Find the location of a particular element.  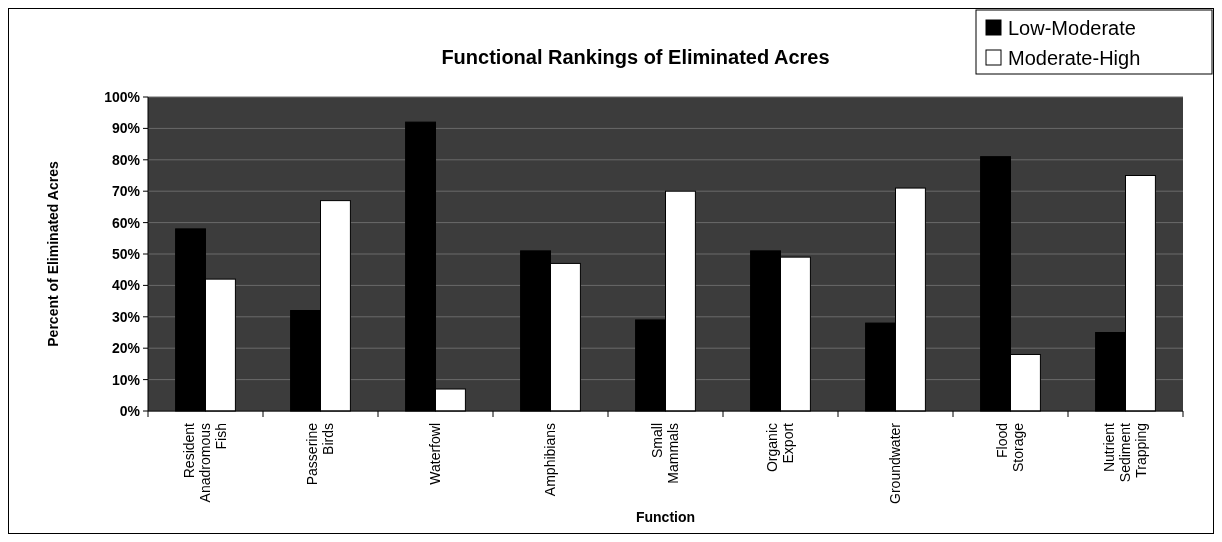

y-tick-label: 100% is located at coordinates (122, 96).